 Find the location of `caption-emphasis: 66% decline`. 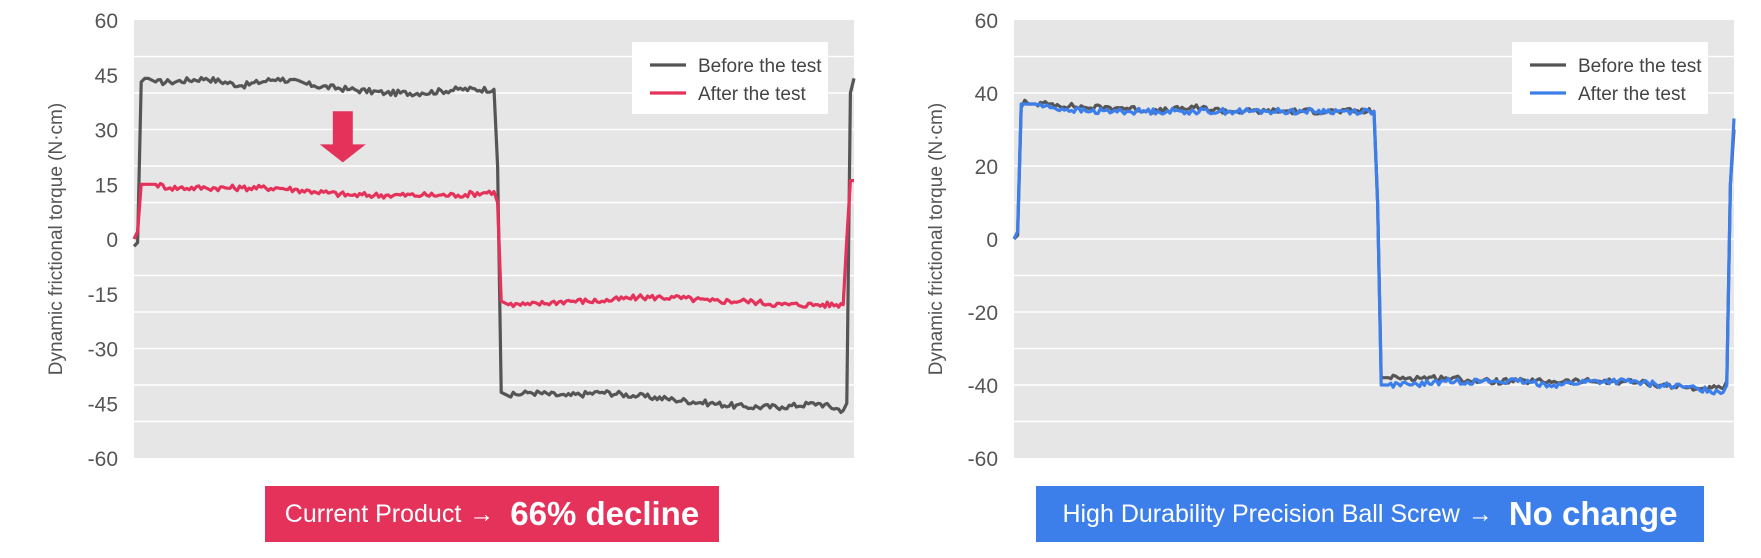

caption-emphasis: 66% decline is located at coordinates (605, 513).